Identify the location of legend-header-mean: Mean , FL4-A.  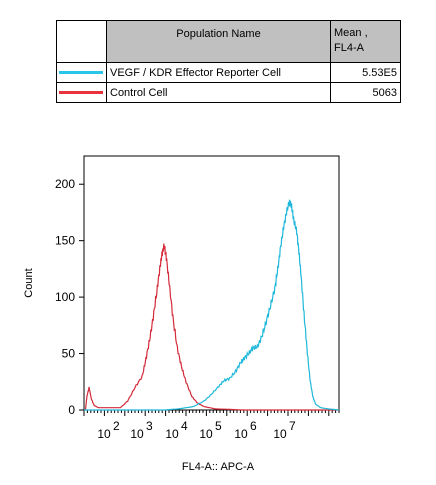
(365, 41).